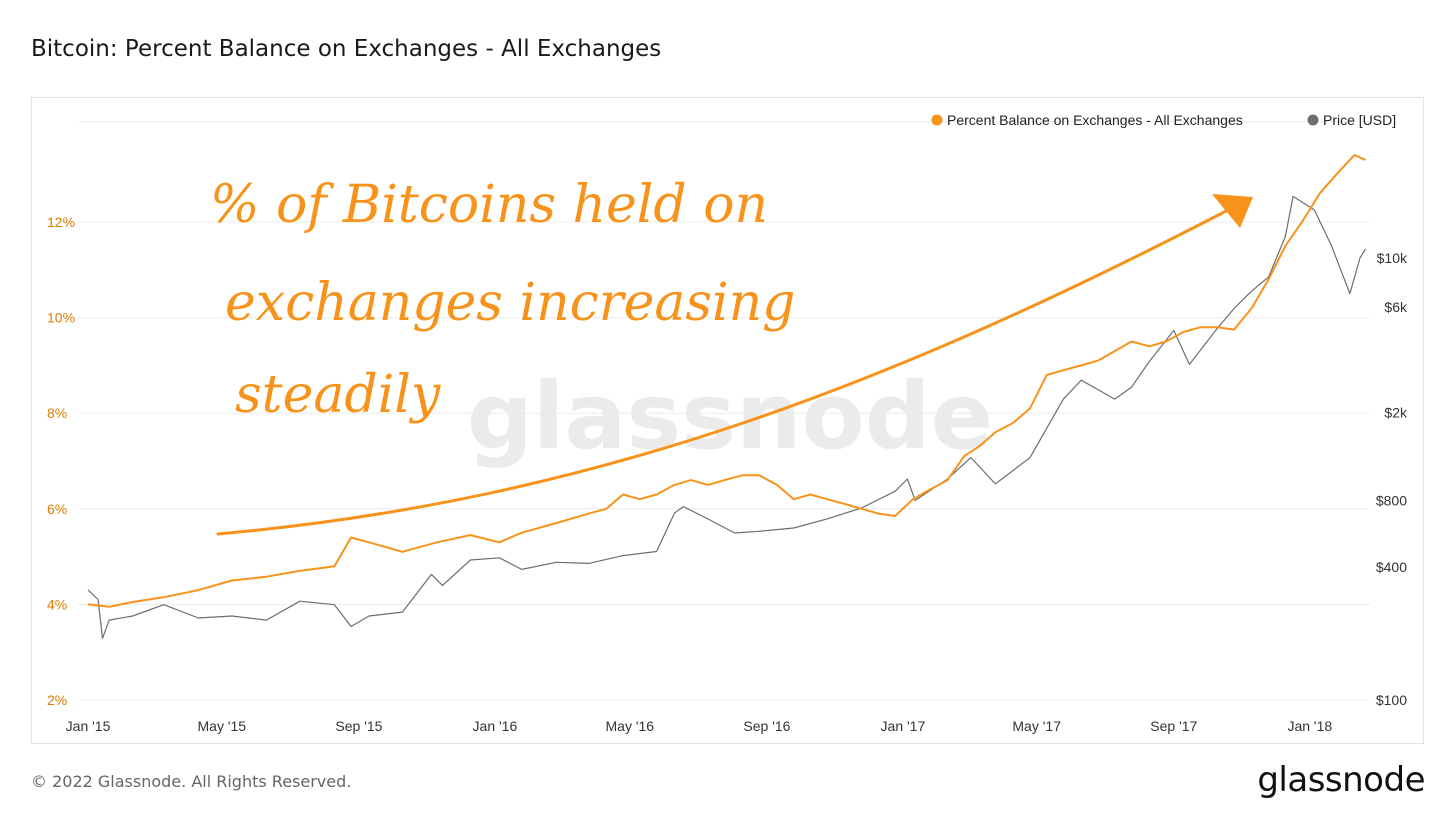 The width and height of the screenshot is (1456, 819). What do you see at coordinates (61, 222) in the screenshot?
I see `y-left-tick-label: 12%` at bounding box center [61, 222].